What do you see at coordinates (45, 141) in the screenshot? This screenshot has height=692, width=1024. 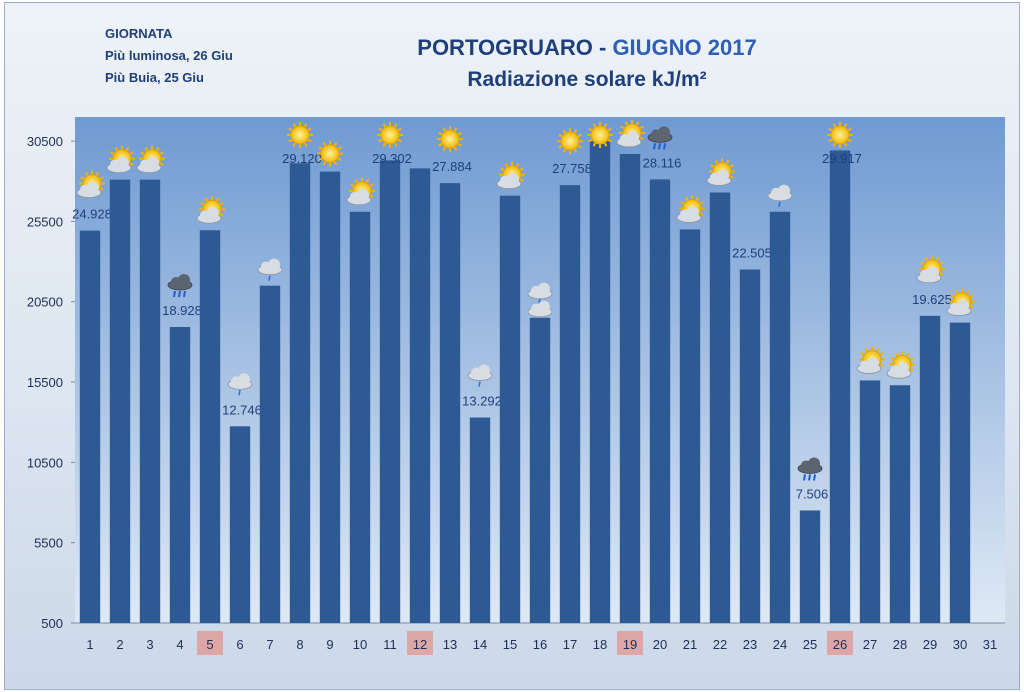 I see `y-tick-label: 30500` at bounding box center [45, 141].